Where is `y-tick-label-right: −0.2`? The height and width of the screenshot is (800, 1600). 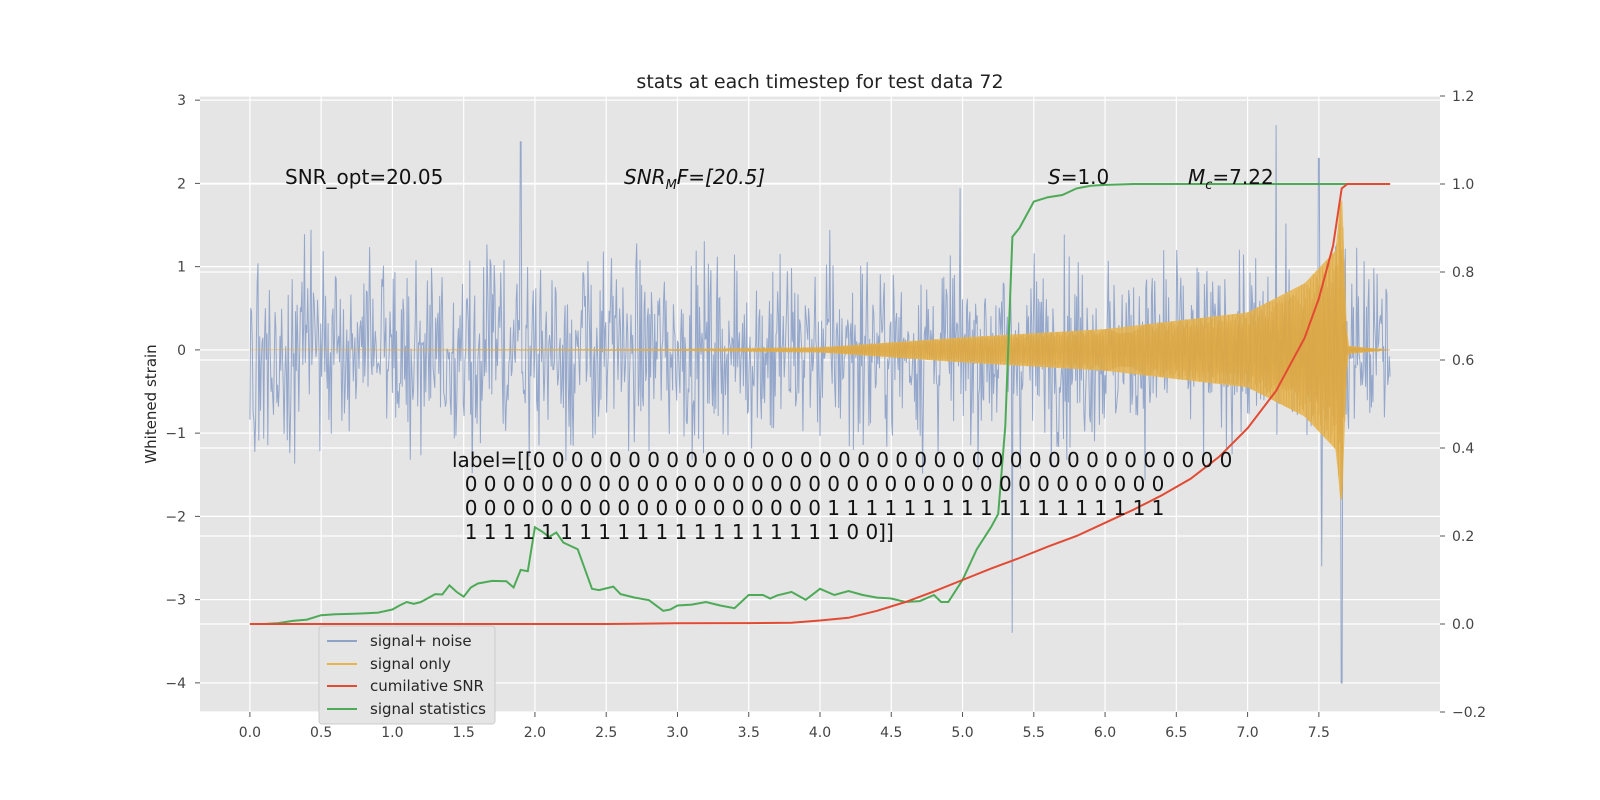
y-tick-label-right: −0.2 is located at coordinates (1469, 713).